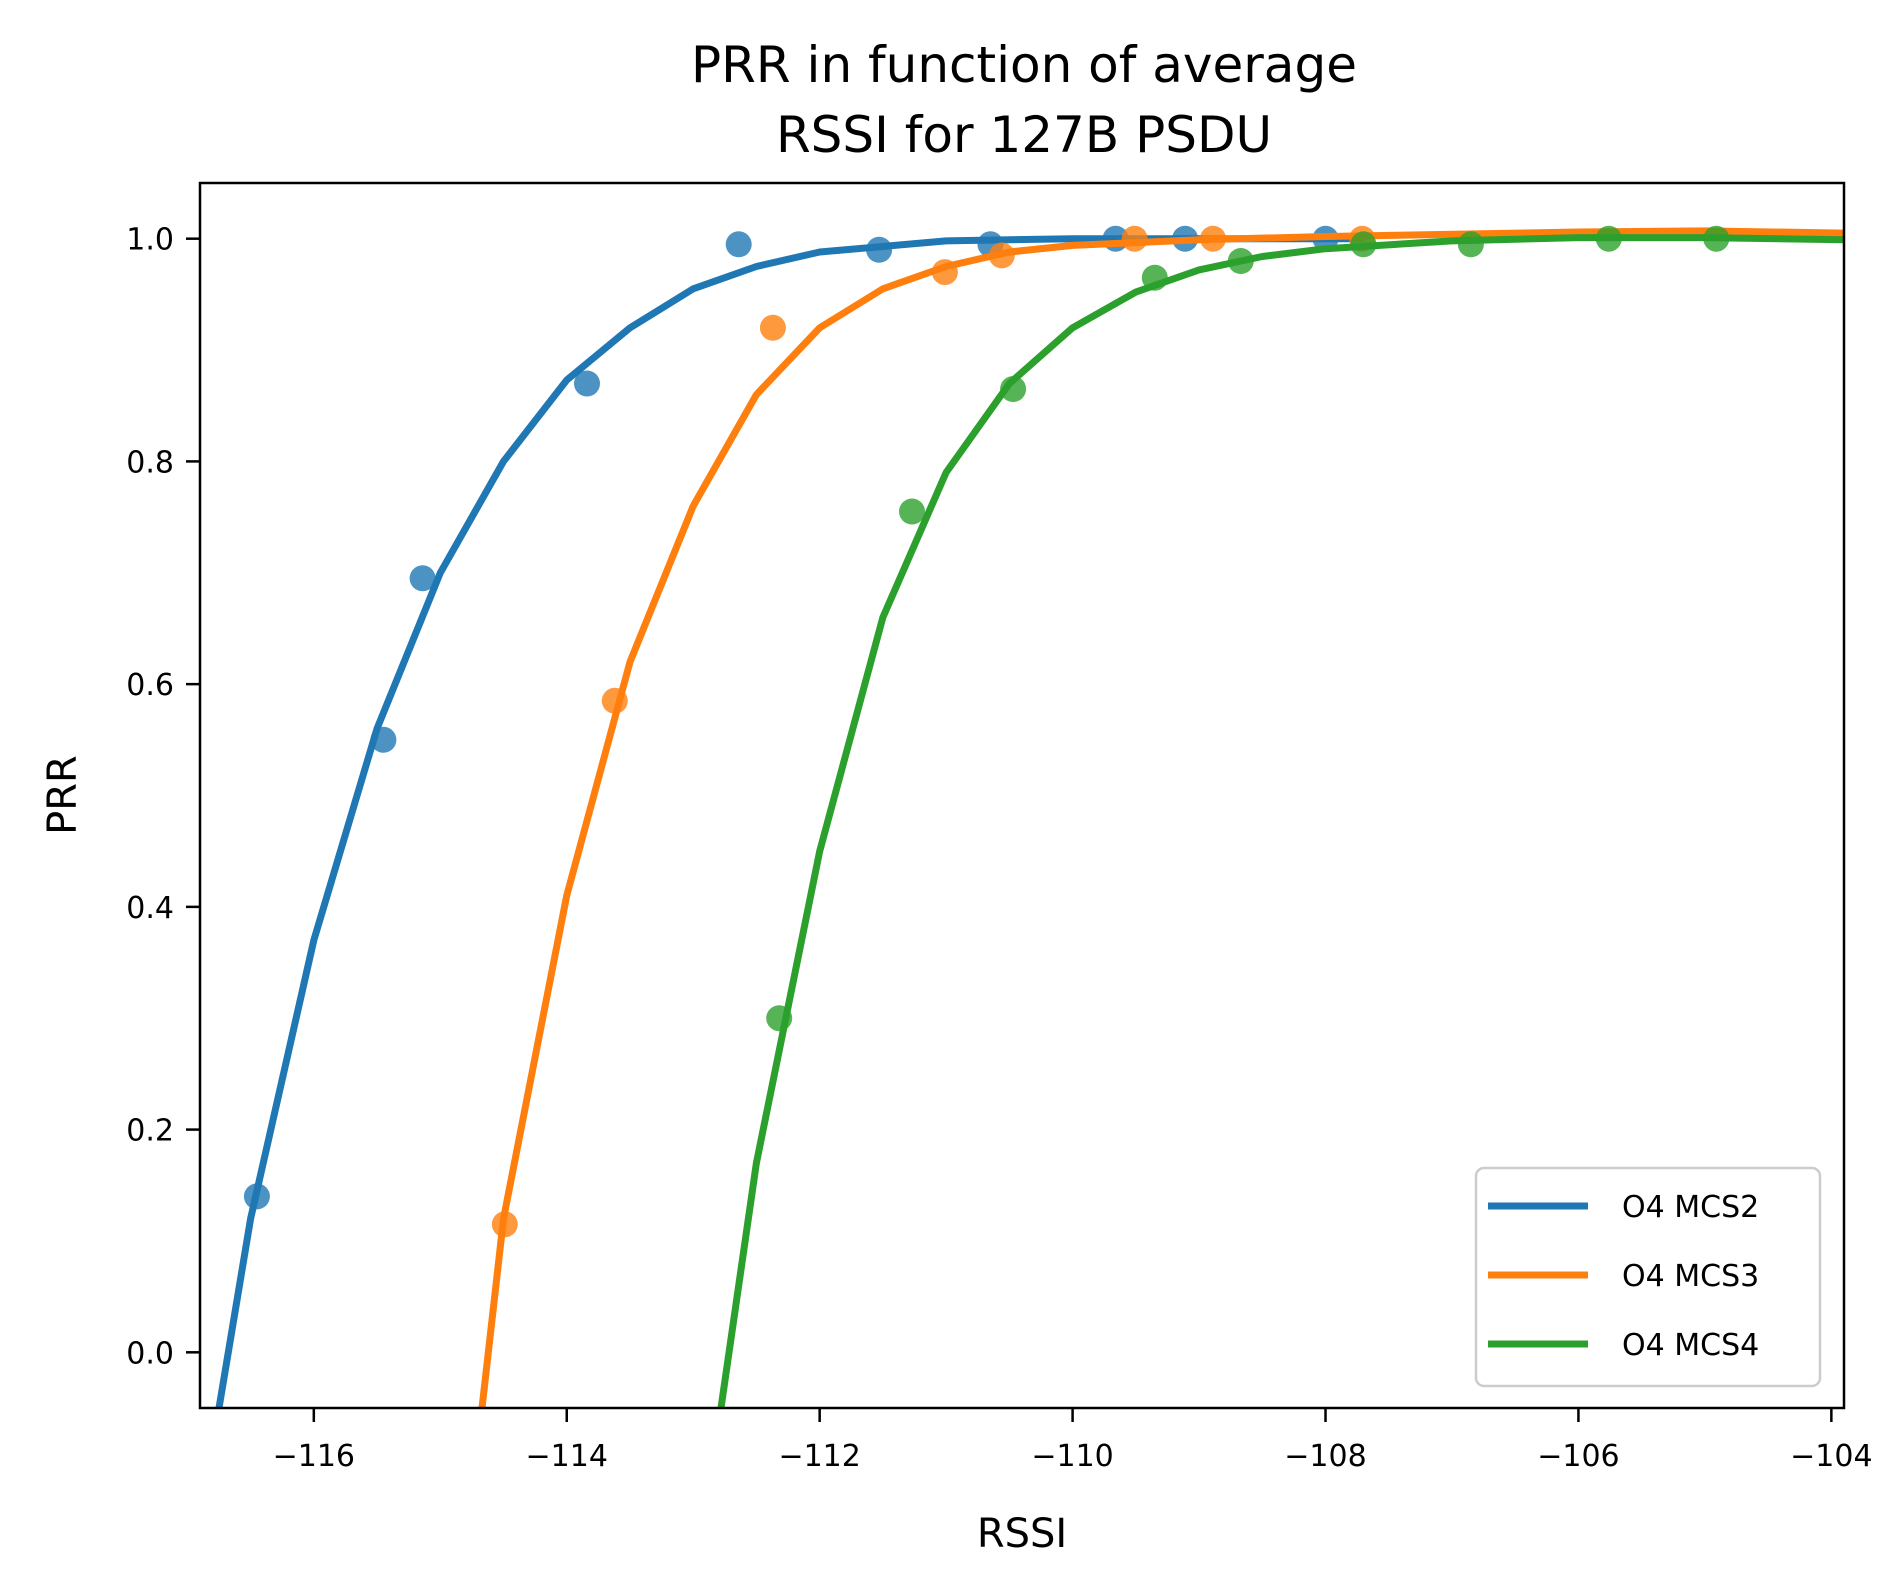 This screenshot has width=1896, height=1584. What do you see at coordinates (819, 1456) in the screenshot?
I see `x-tick-label: −112` at bounding box center [819, 1456].